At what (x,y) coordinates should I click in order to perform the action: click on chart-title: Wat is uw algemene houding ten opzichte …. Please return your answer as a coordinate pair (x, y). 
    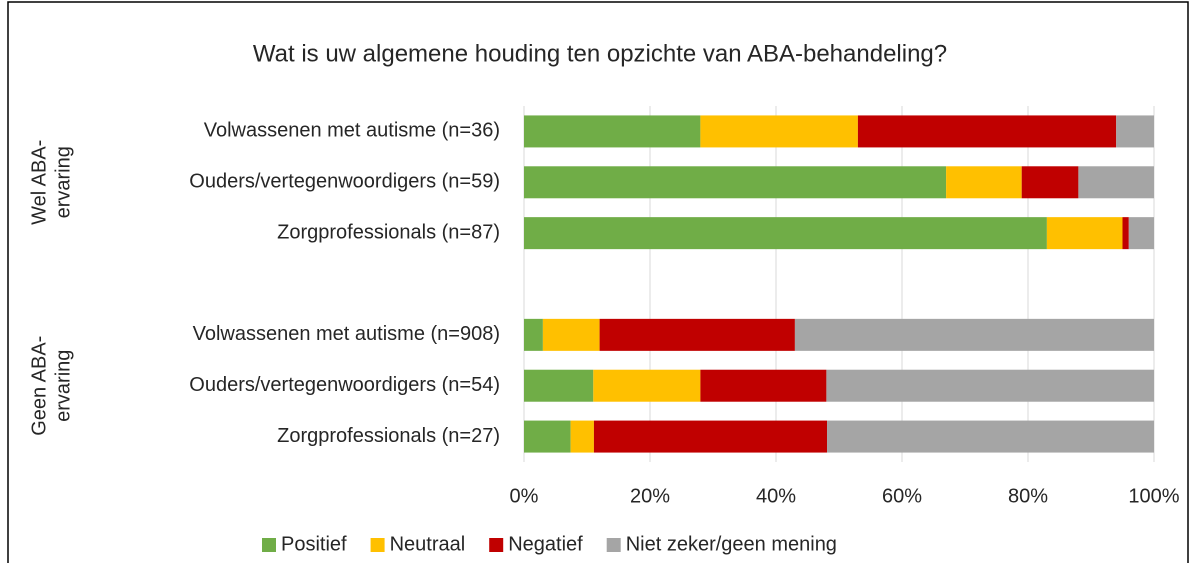
    Looking at the image, I should click on (600, 53).